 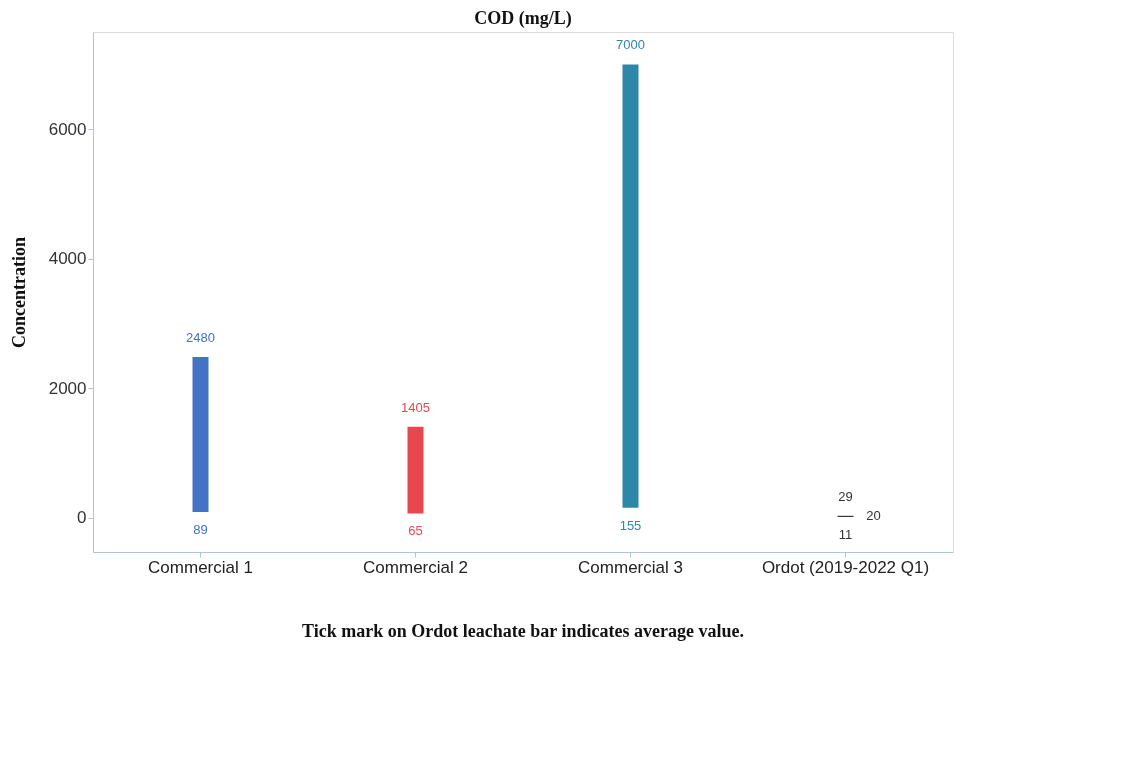 What do you see at coordinates (18, 292) in the screenshot?
I see `y-axis-title: Concentration` at bounding box center [18, 292].